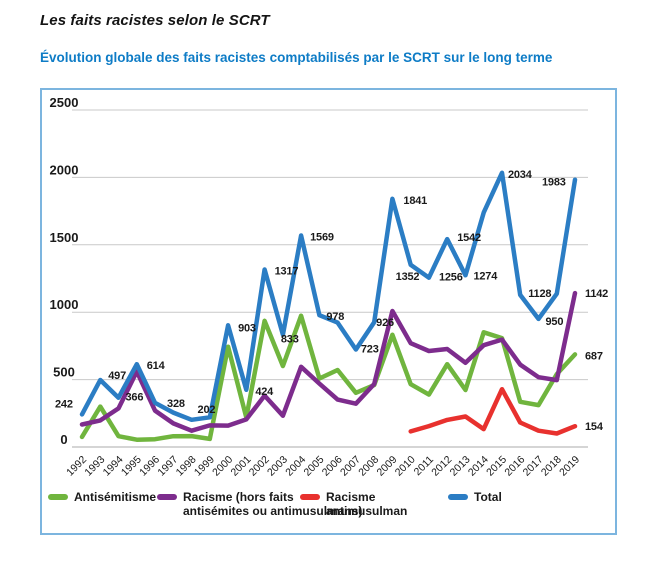 The width and height of the screenshot is (661, 579). I want to click on data-label-total-1992: 242, so click(64, 404).